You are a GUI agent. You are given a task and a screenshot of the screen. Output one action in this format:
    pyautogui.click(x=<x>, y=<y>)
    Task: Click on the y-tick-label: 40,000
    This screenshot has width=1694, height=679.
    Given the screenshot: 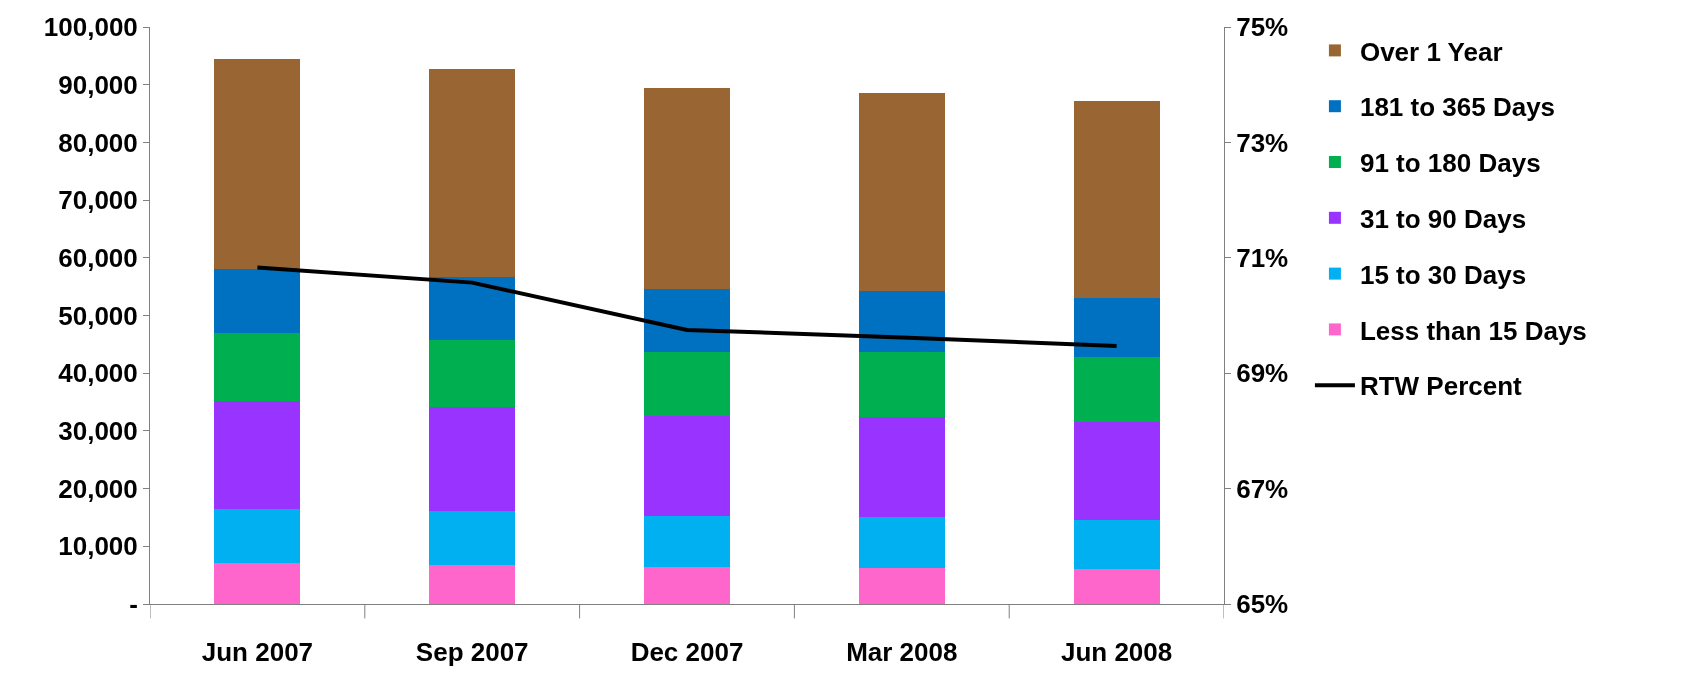 What is the action you would take?
    pyautogui.click(x=98, y=373)
    